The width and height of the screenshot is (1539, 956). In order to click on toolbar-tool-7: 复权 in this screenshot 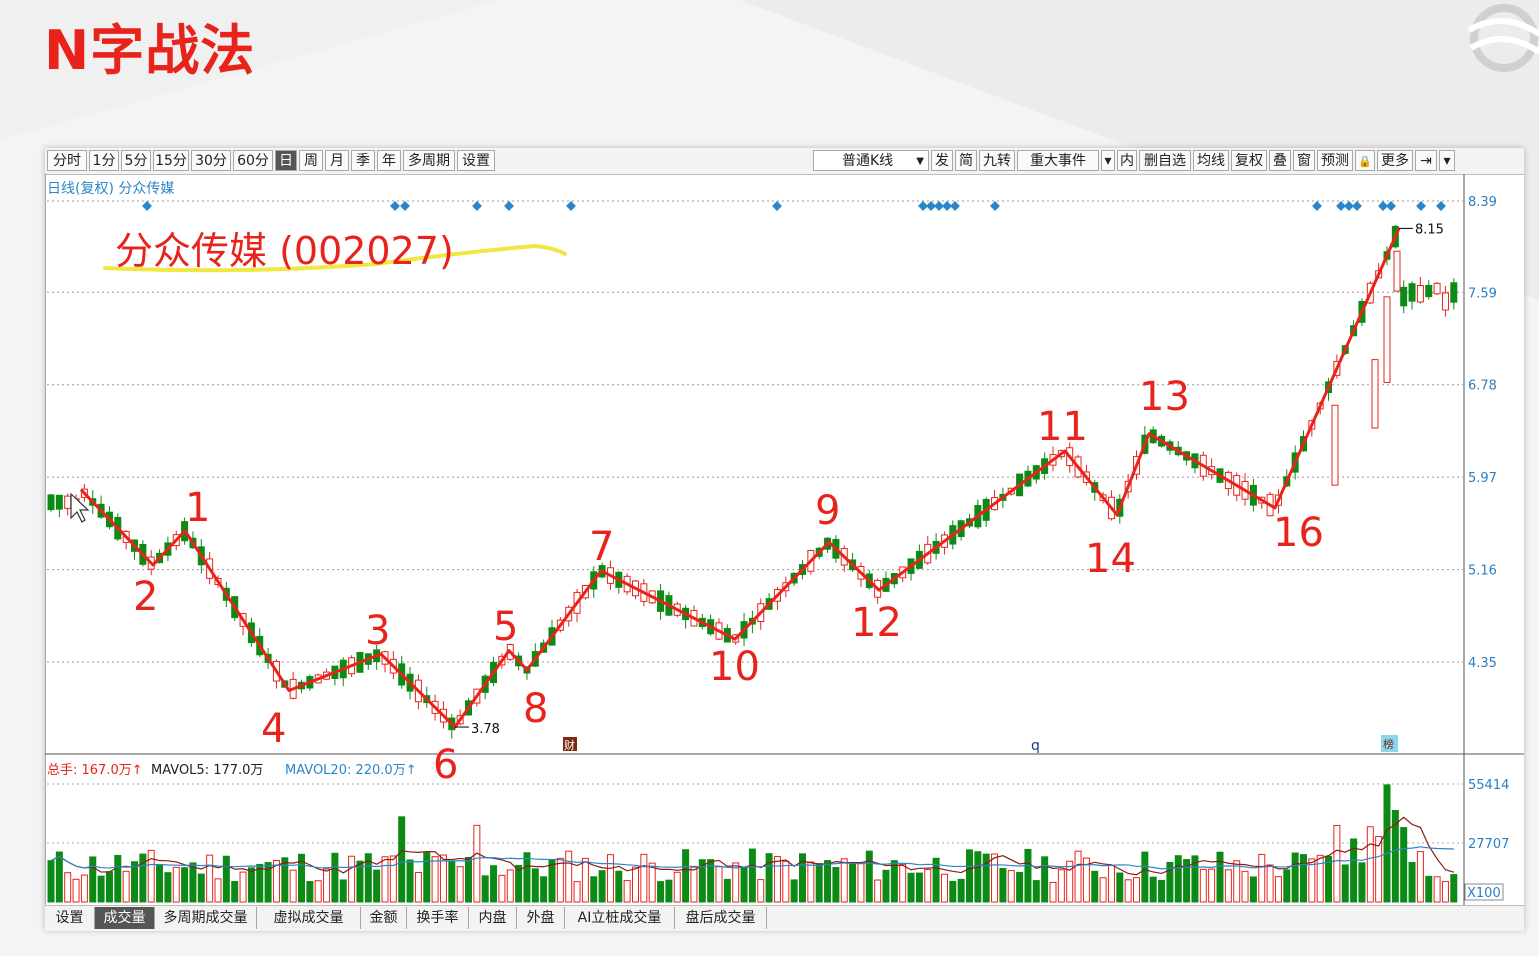, I will do `click(1249, 160)`.